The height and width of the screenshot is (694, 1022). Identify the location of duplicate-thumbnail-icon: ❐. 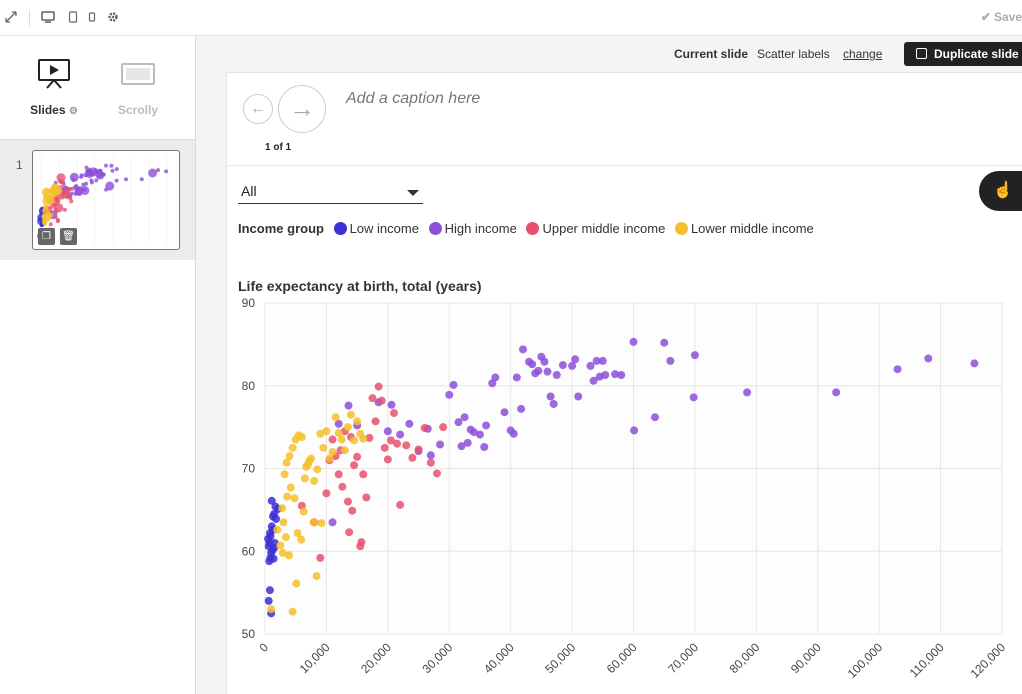
(46, 236).